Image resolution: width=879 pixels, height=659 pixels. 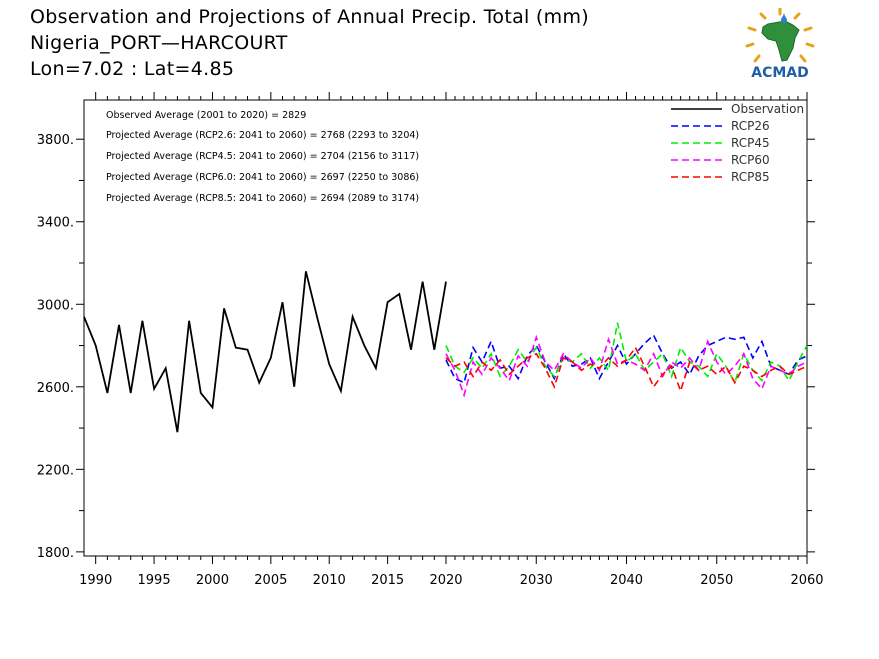 What do you see at coordinates (270, 580) in the screenshot?
I see `x-tick-label: 2005` at bounding box center [270, 580].